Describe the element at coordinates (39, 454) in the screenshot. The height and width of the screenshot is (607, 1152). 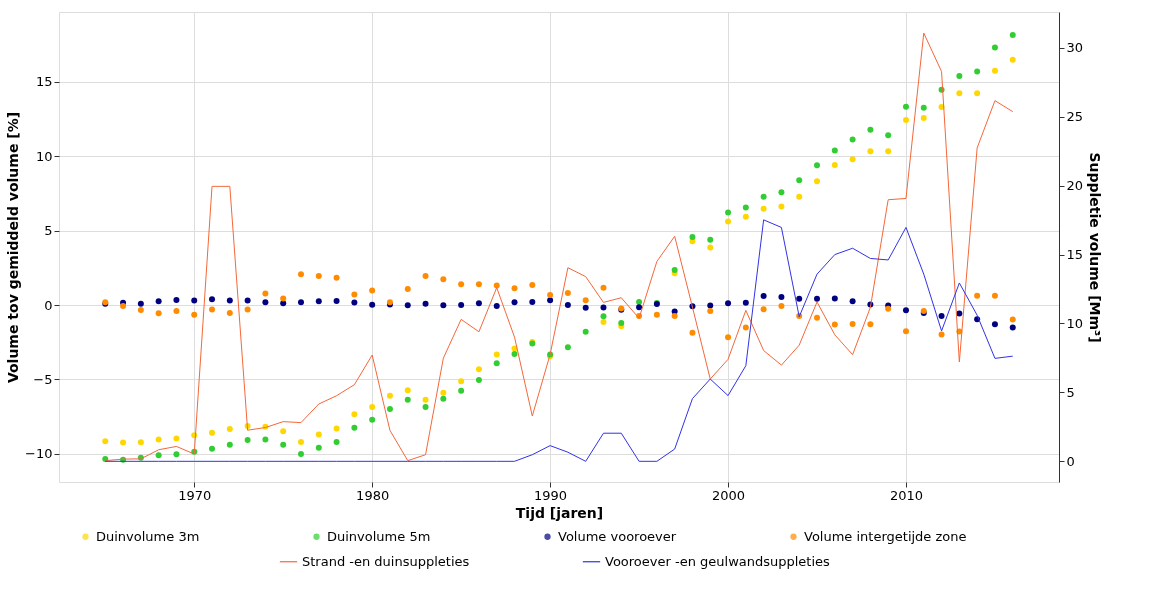
I see `y-tick-label: −10` at that location.